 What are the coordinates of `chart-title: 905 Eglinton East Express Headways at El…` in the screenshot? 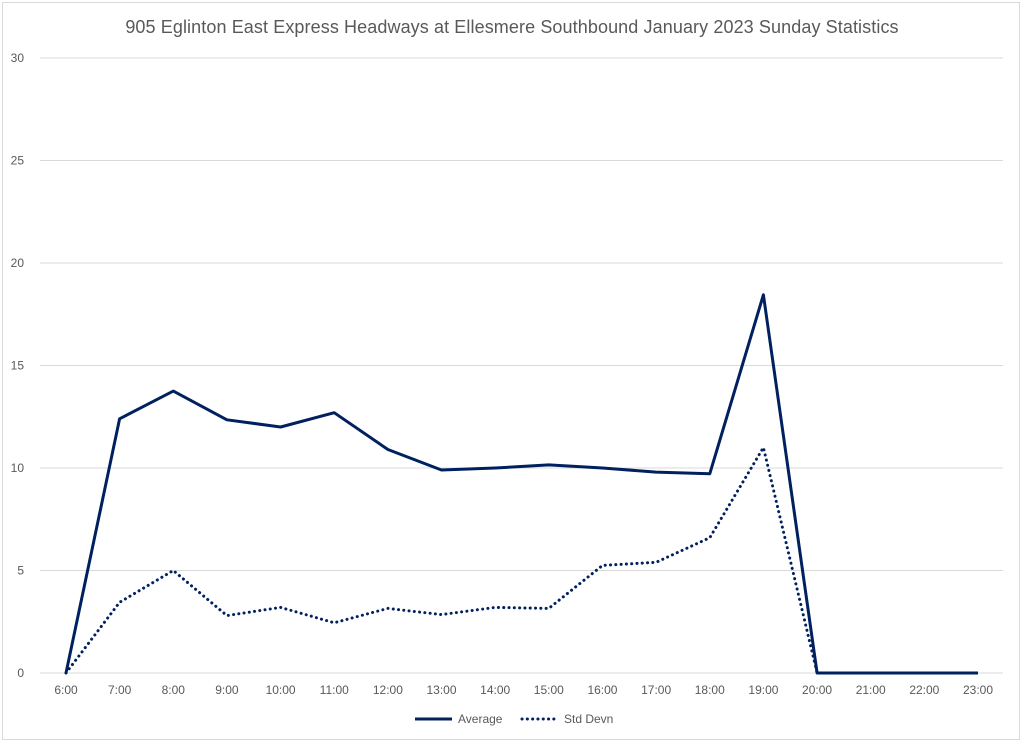 It's located at (512, 27).